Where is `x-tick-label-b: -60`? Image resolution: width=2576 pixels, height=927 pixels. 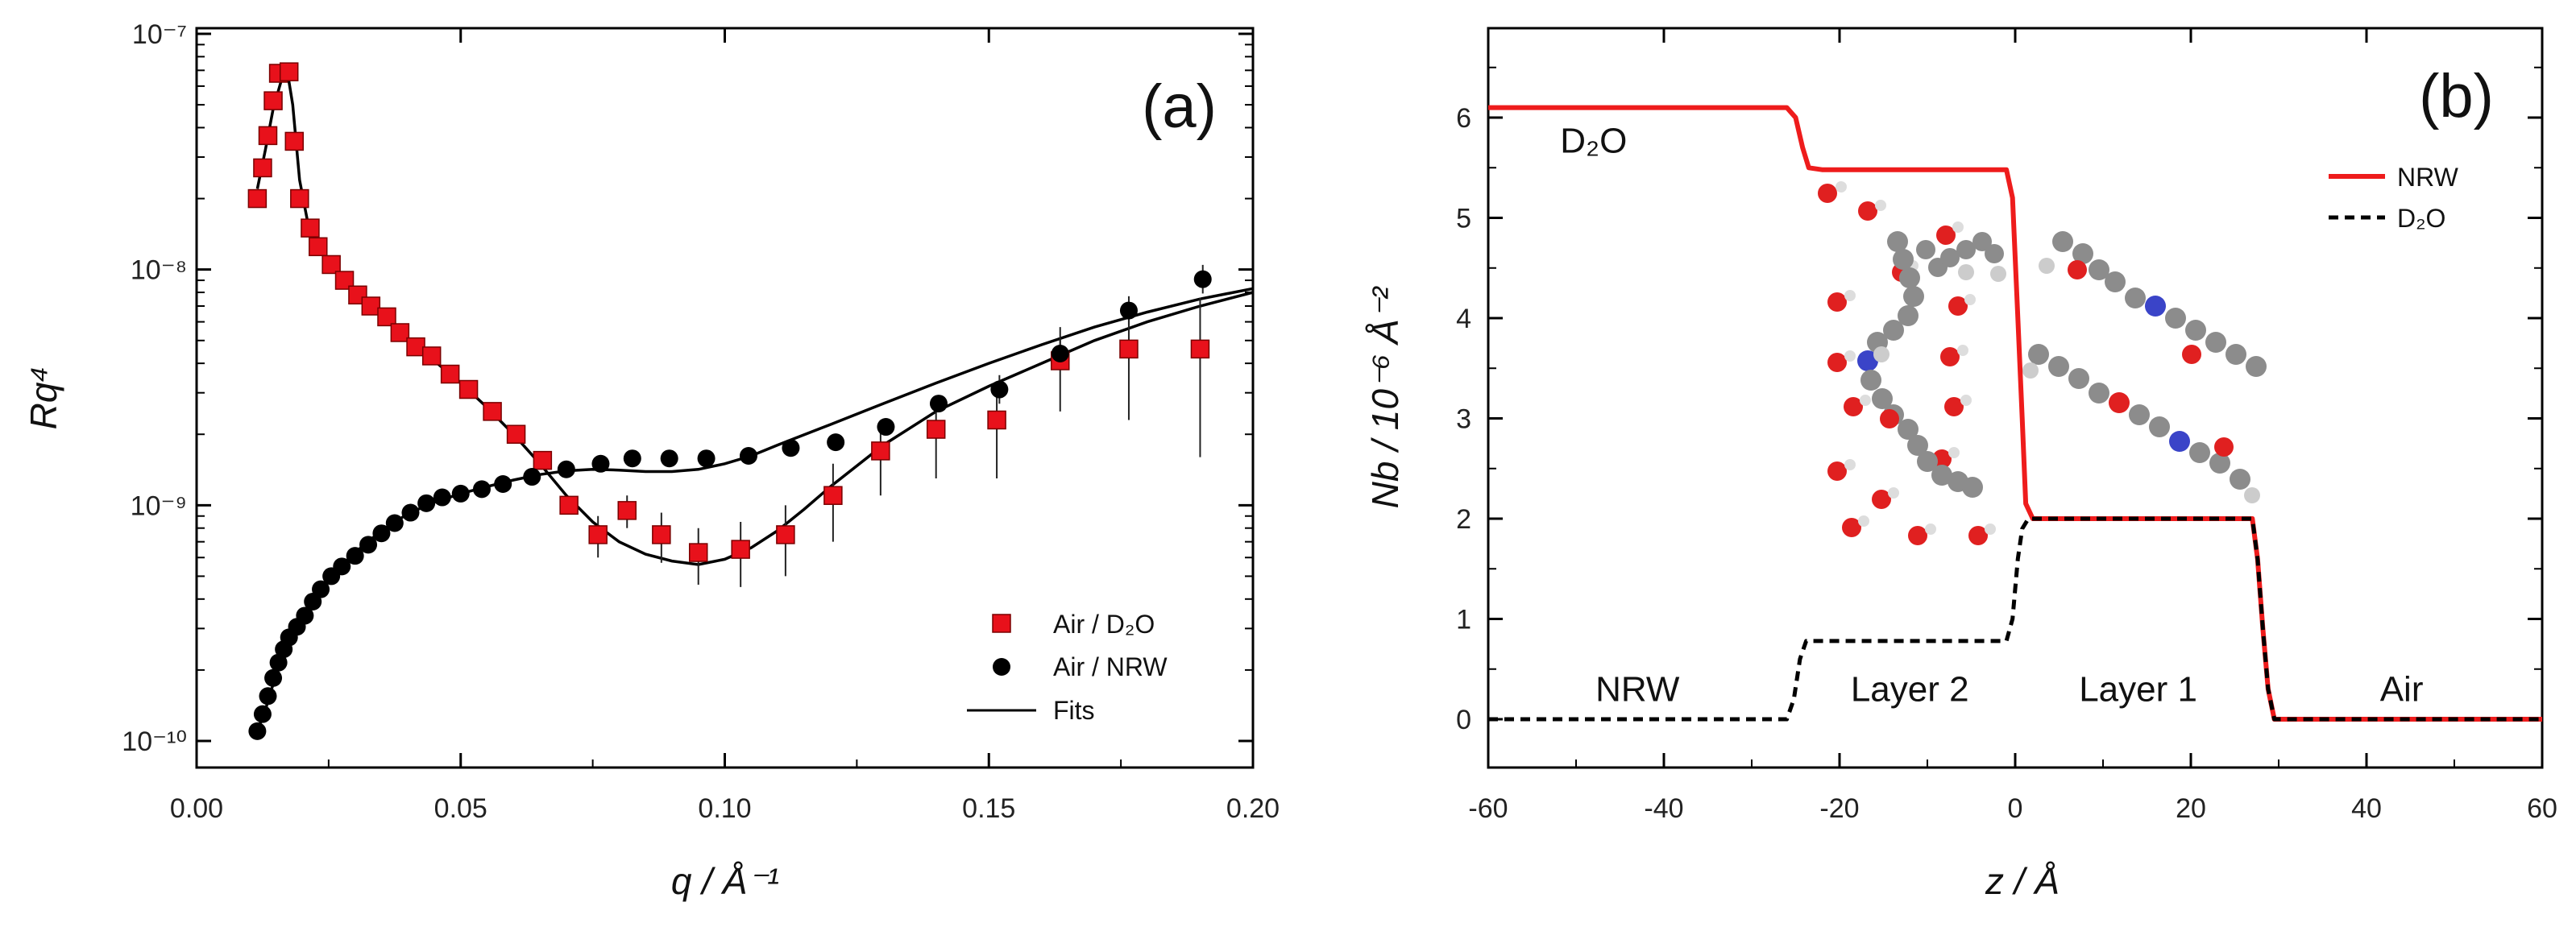 x-tick-label-b: -60 is located at coordinates (1488, 809).